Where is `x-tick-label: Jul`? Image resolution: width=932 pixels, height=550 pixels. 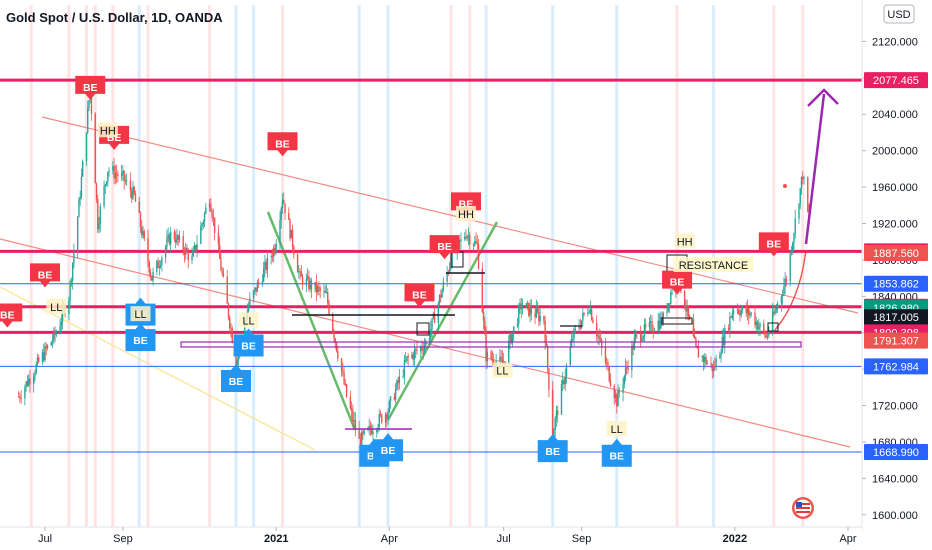
x-tick-label: Jul is located at coordinates (45, 539).